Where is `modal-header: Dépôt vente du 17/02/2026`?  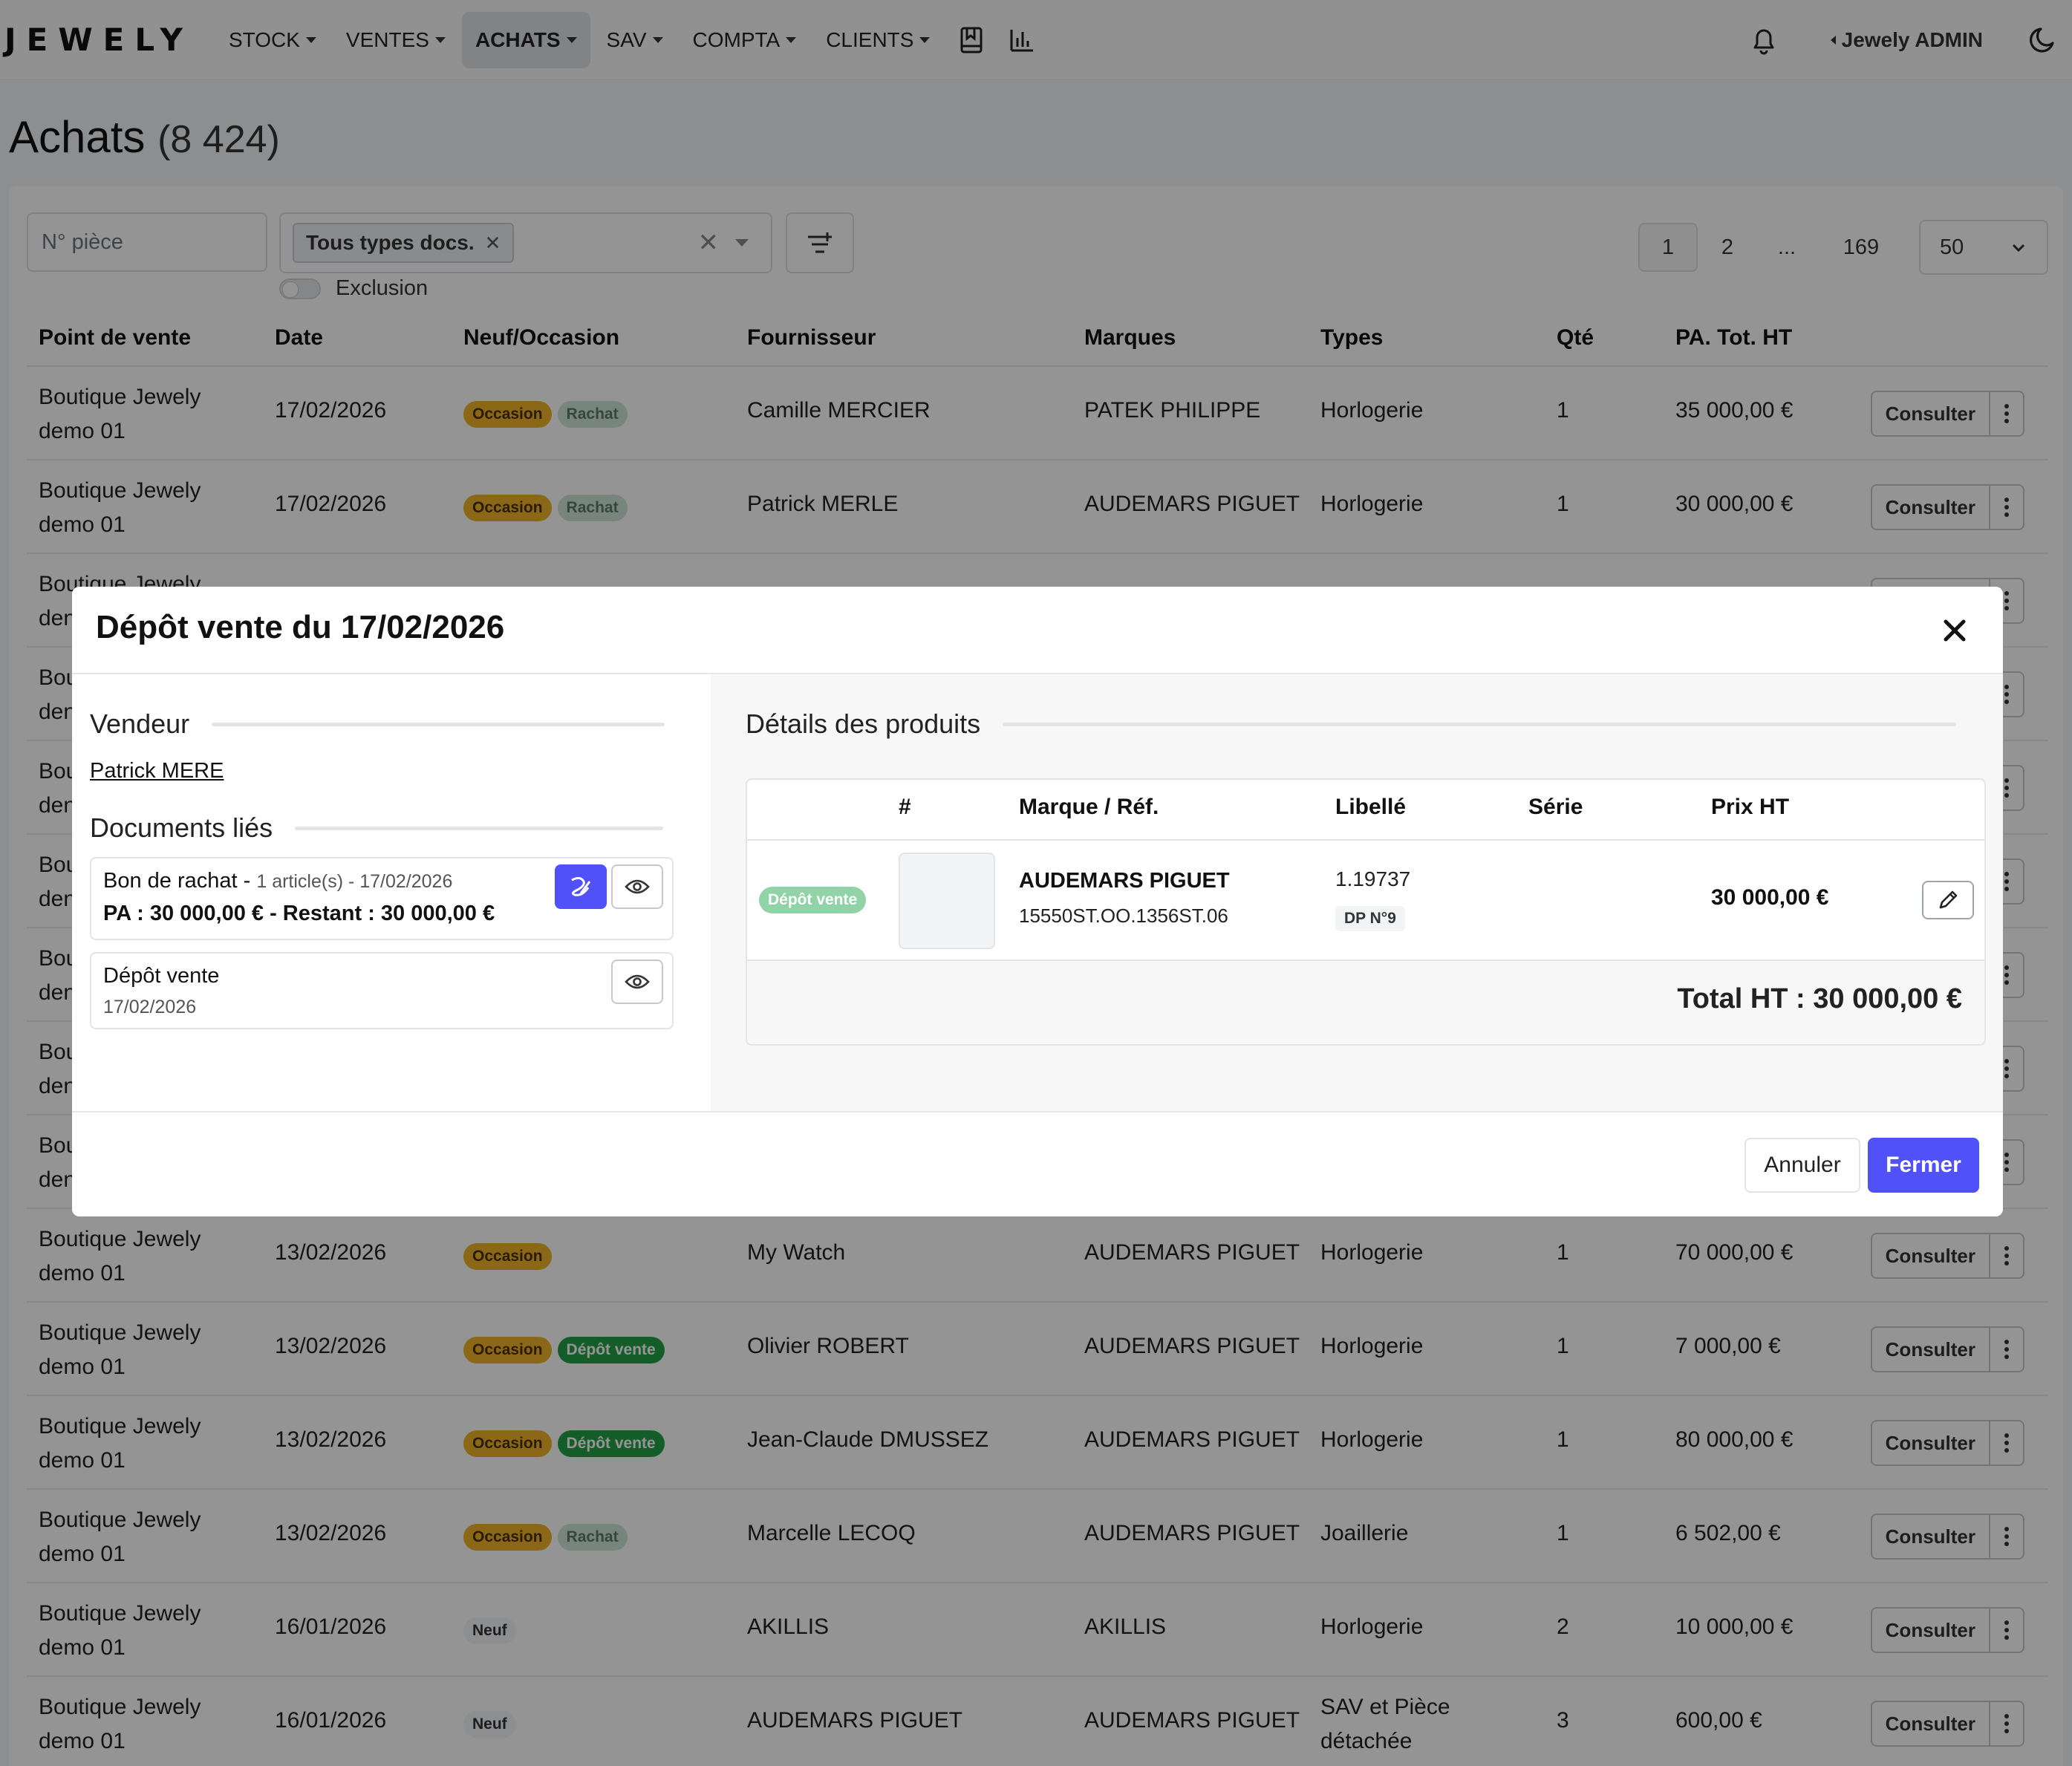
modal-header: Dépôt vente du 17/02/2026 is located at coordinates (1037, 630).